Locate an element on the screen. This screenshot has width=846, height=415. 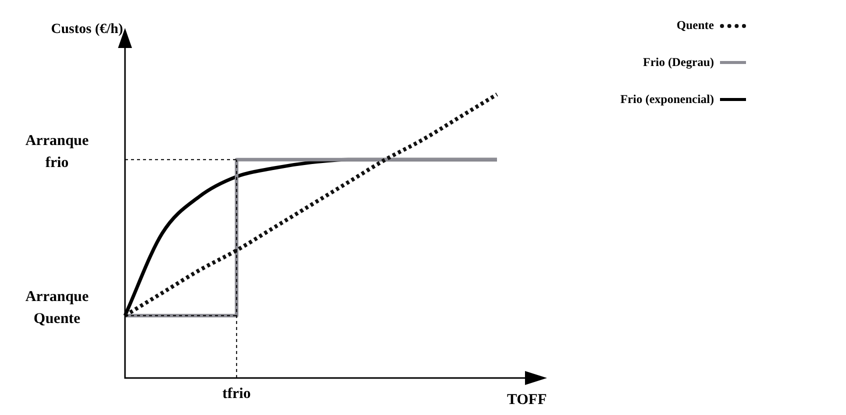
text: tfrio is located at coordinates (236, 394).